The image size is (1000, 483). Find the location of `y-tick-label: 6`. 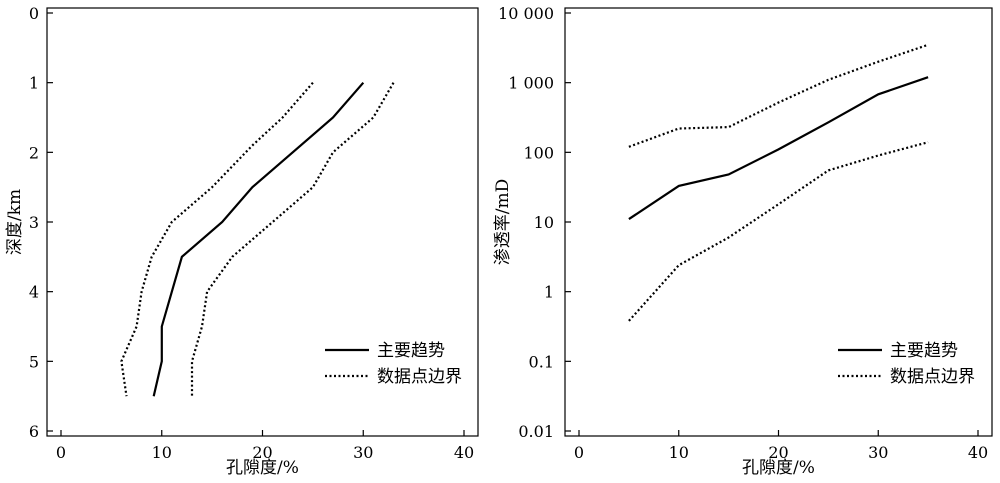

y-tick-label: 6 is located at coordinates (34, 431).